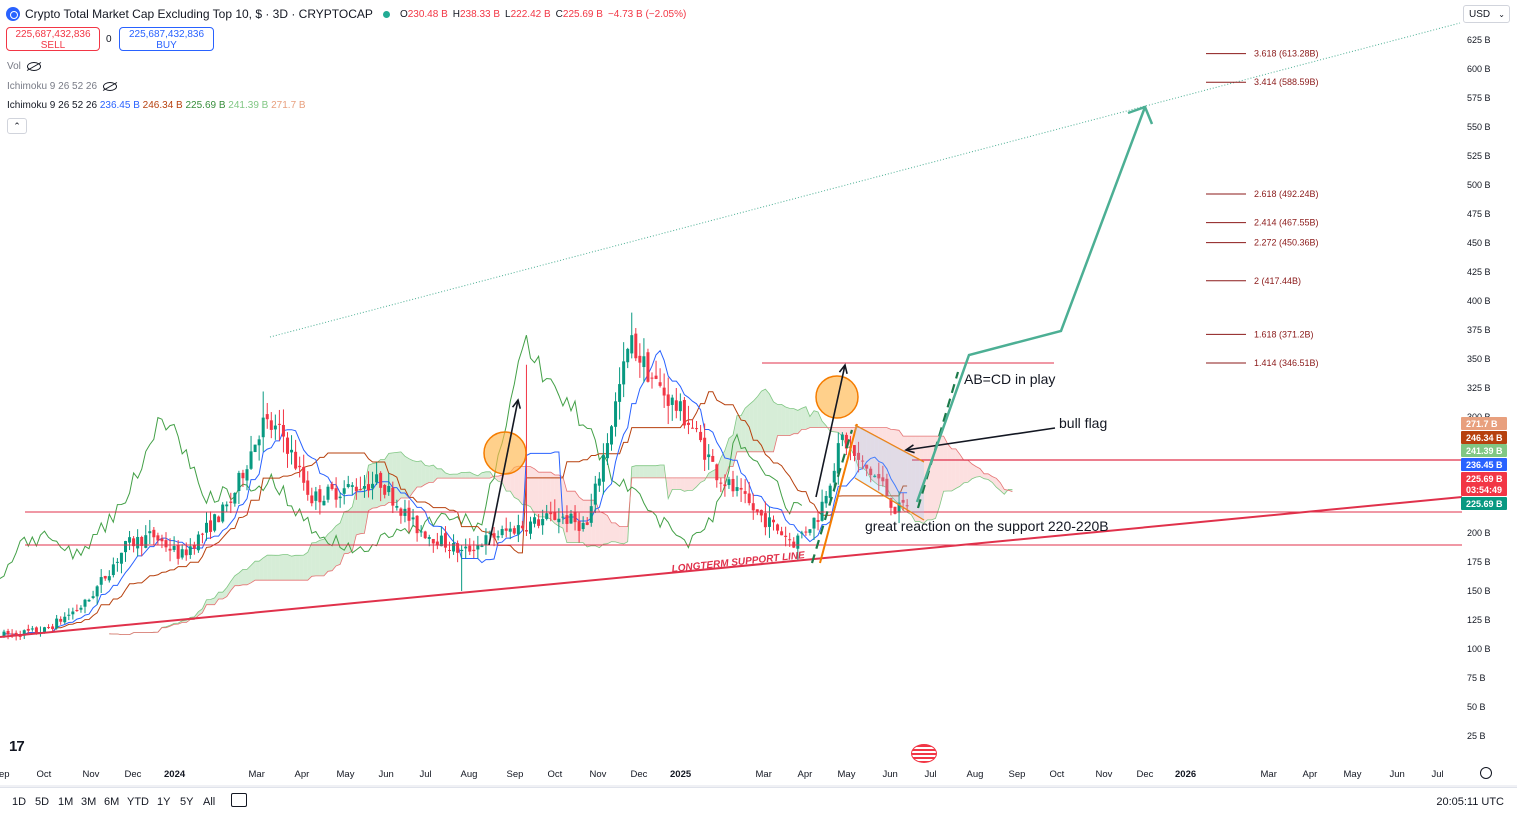 Image resolution: width=1517 pixels, height=824 pixels. I want to click on projection-path, so click(1031, 304).